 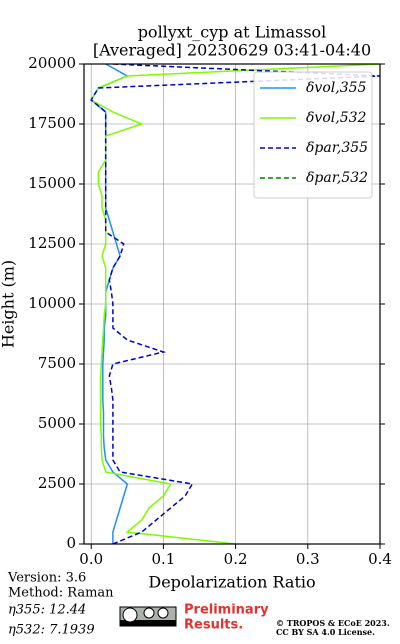 What do you see at coordinates (9, 304) in the screenshot?
I see `y-axis-label: Height (m)` at bounding box center [9, 304].